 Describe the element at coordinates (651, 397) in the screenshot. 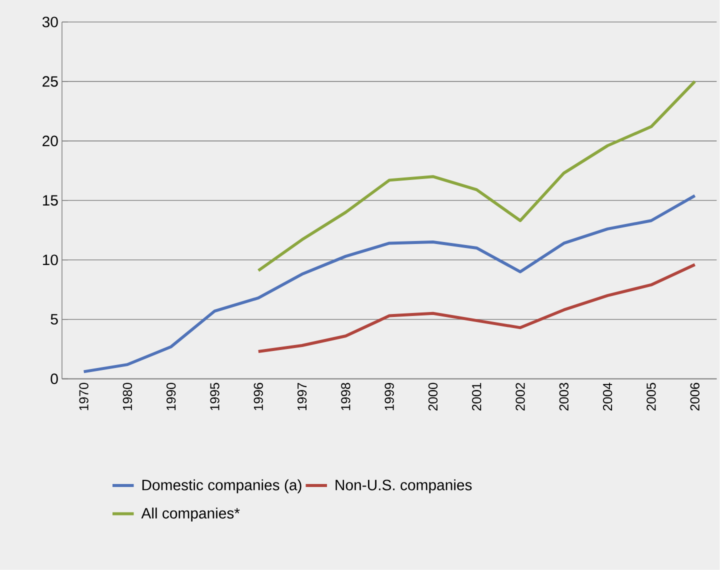

I see `x-tick-label: 2005` at that location.